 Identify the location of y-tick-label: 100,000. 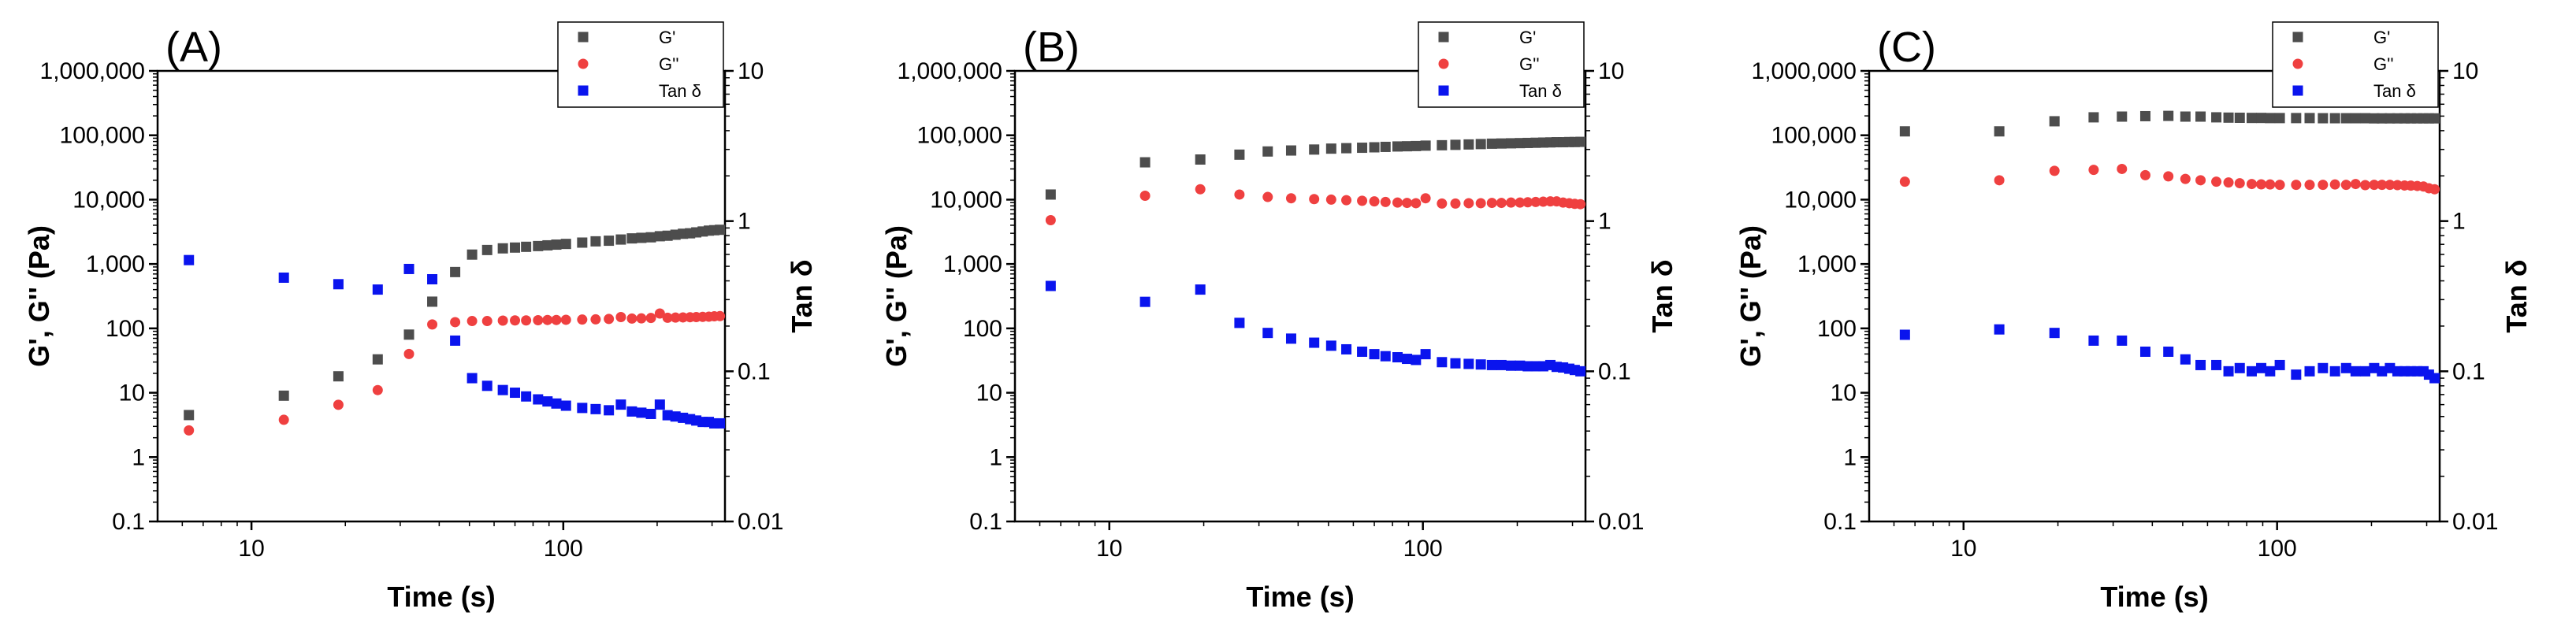
(959, 136).